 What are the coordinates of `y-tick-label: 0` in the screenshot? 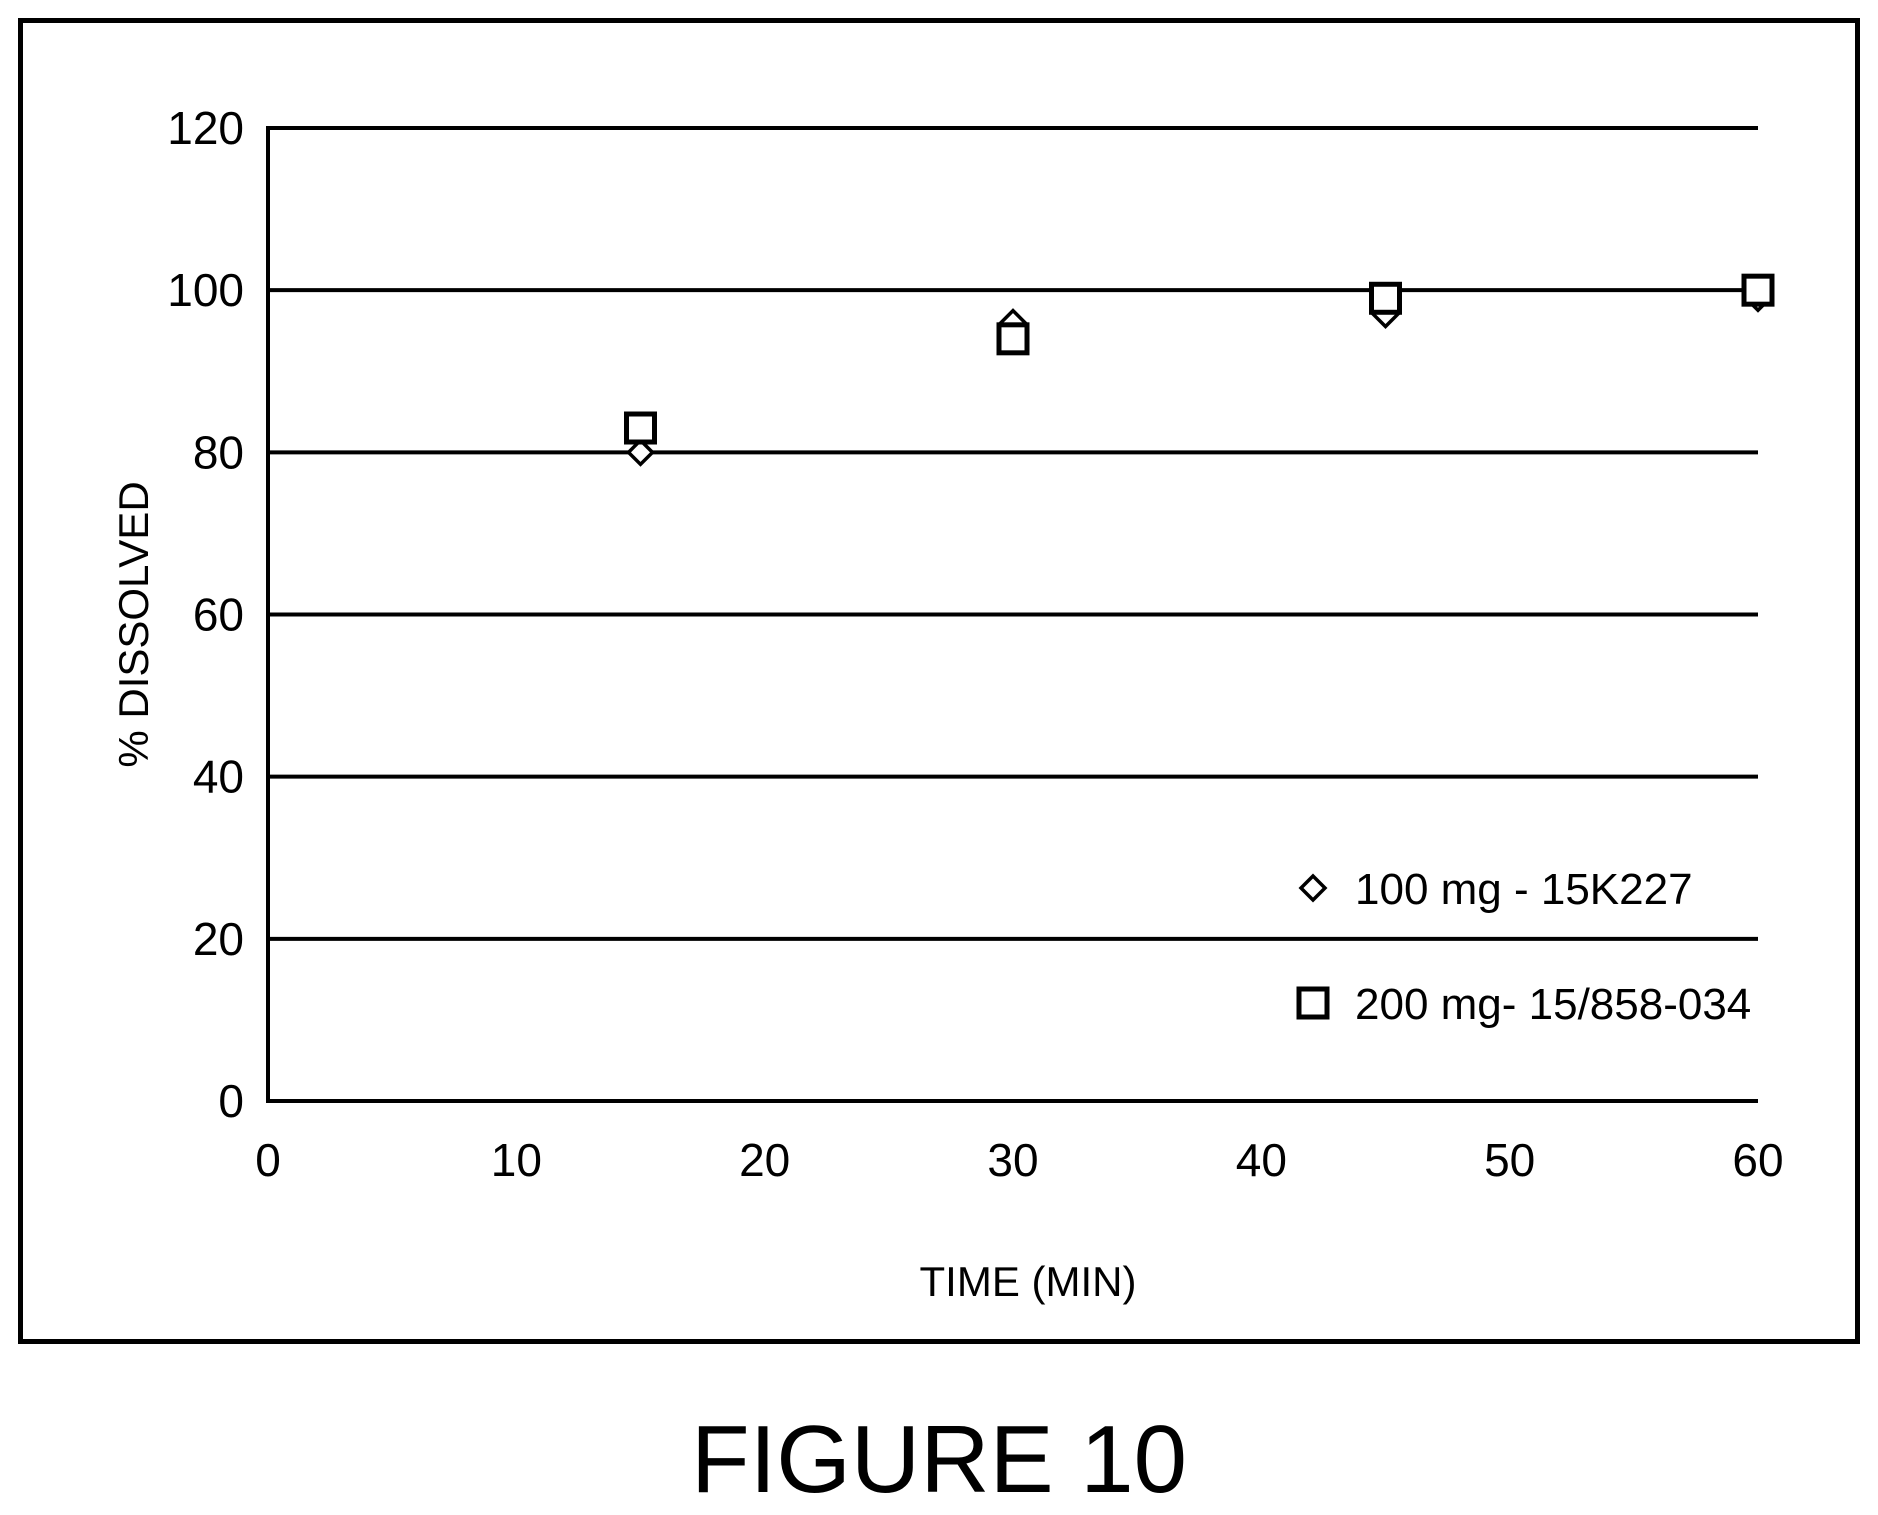 It's located at (231, 1101).